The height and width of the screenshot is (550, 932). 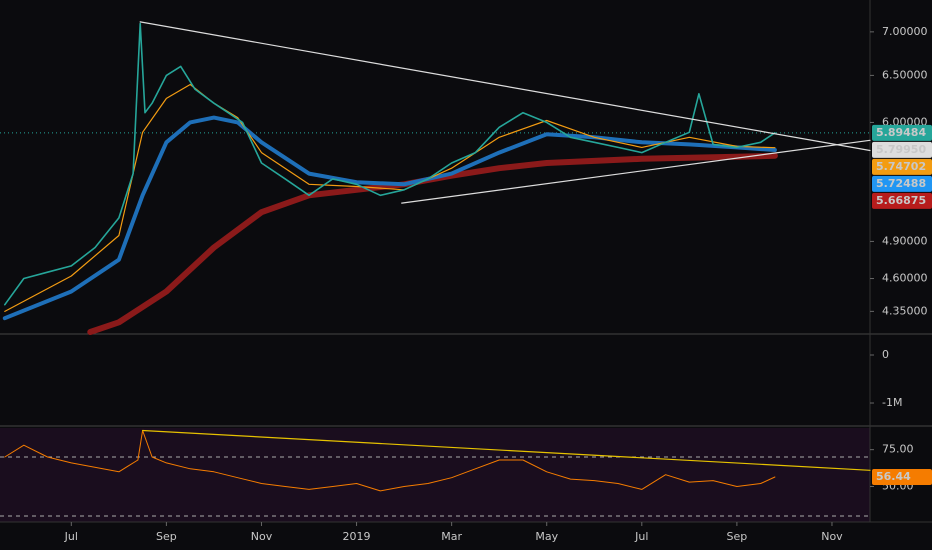 I want to click on price-label: 5.79950, so click(x=901, y=149).